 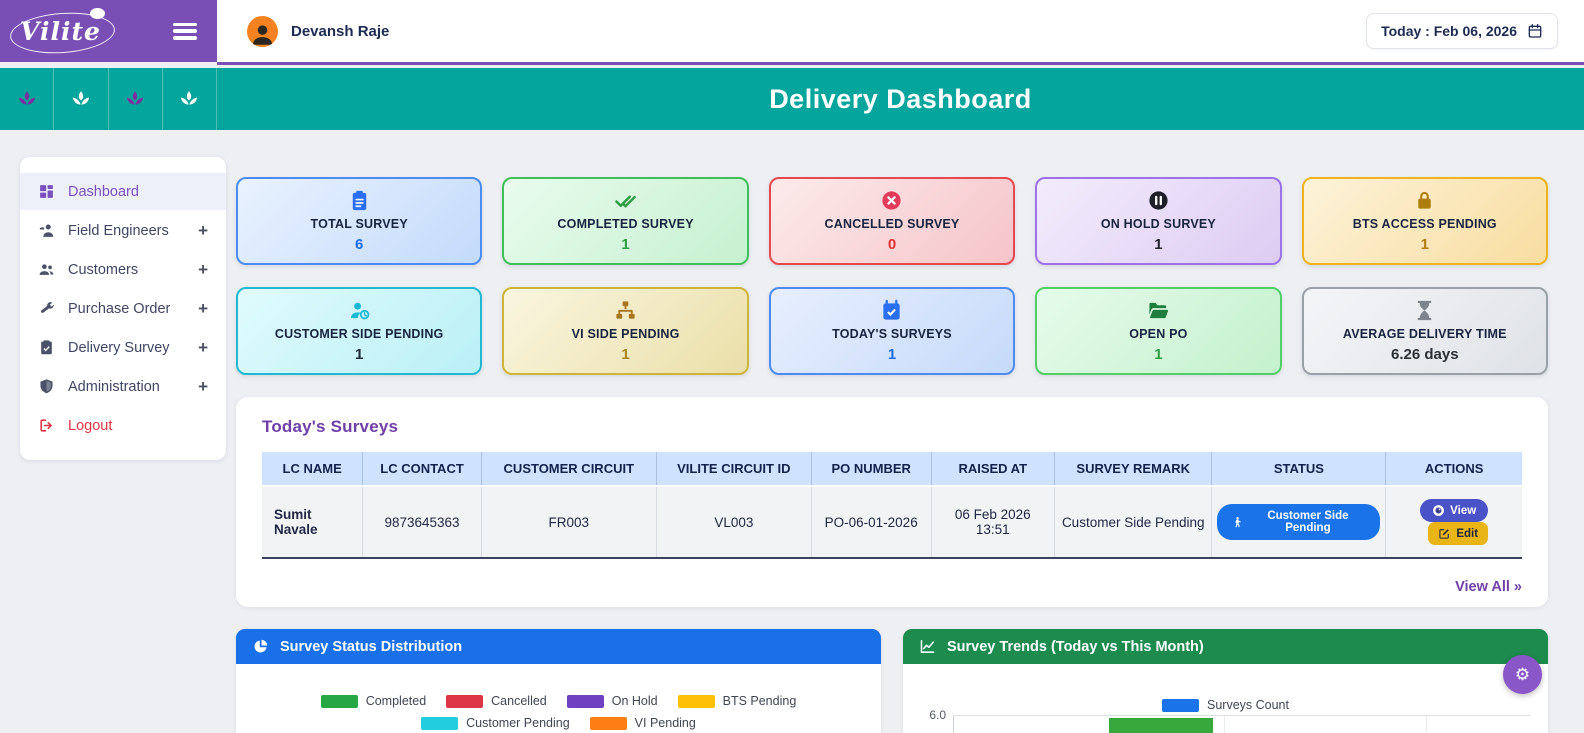 I want to click on topbar-main: Devansh Raje Today : Feb 06, 2026, so click(x=900, y=31).